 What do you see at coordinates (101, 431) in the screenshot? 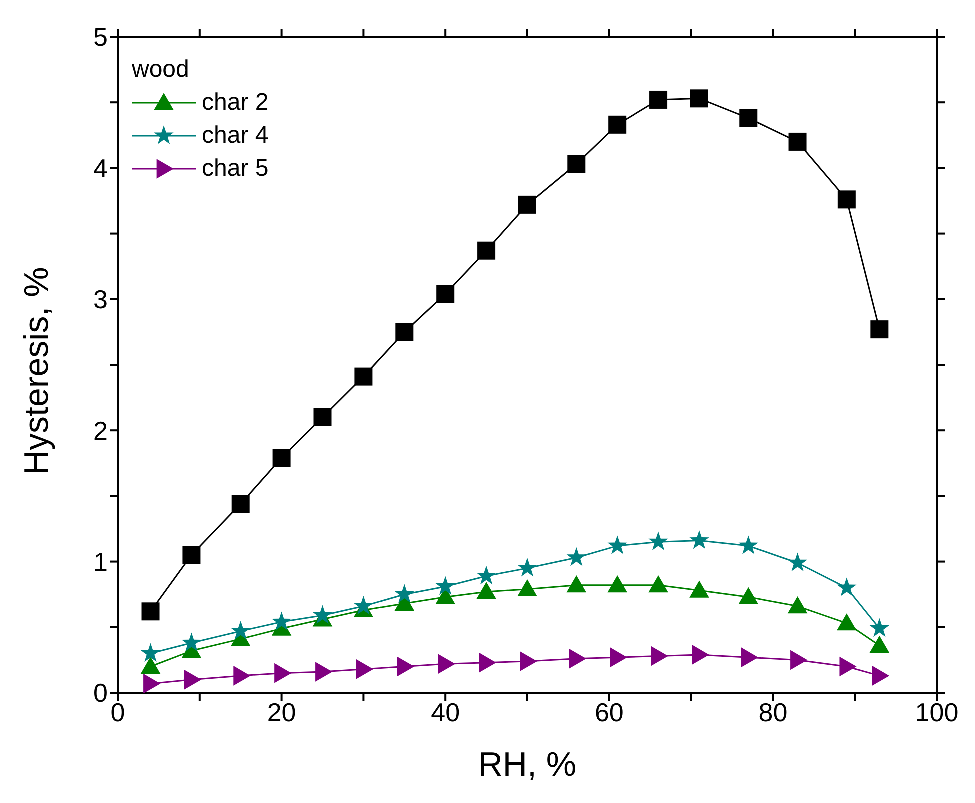
I see `y-tick-label: 2` at bounding box center [101, 431].